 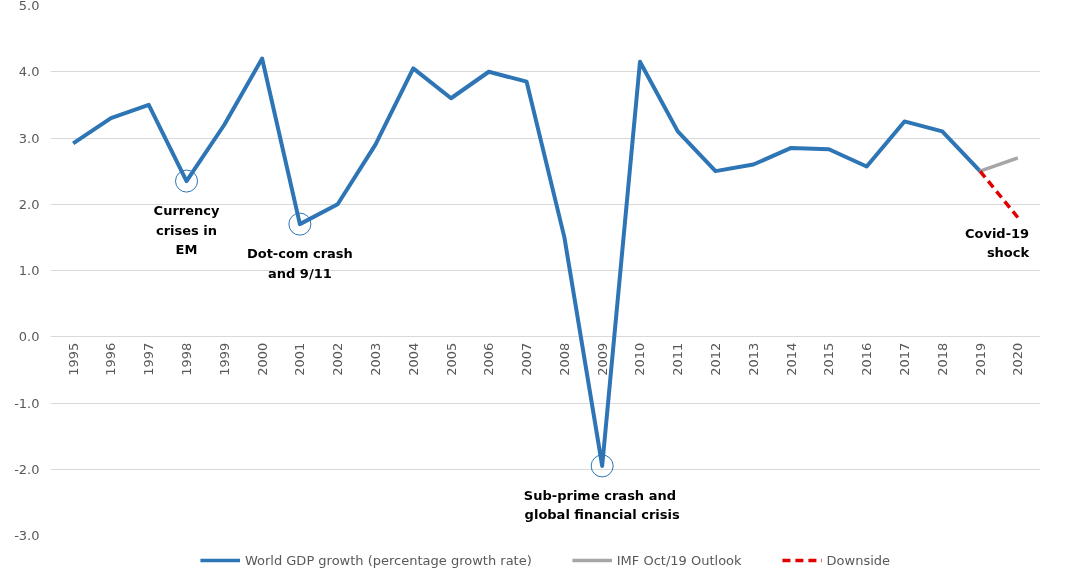 What do you see at coordinates (489, 359) in the screenshot?
I see `x-tick-label: 2006` at bounding box center [489, 359].